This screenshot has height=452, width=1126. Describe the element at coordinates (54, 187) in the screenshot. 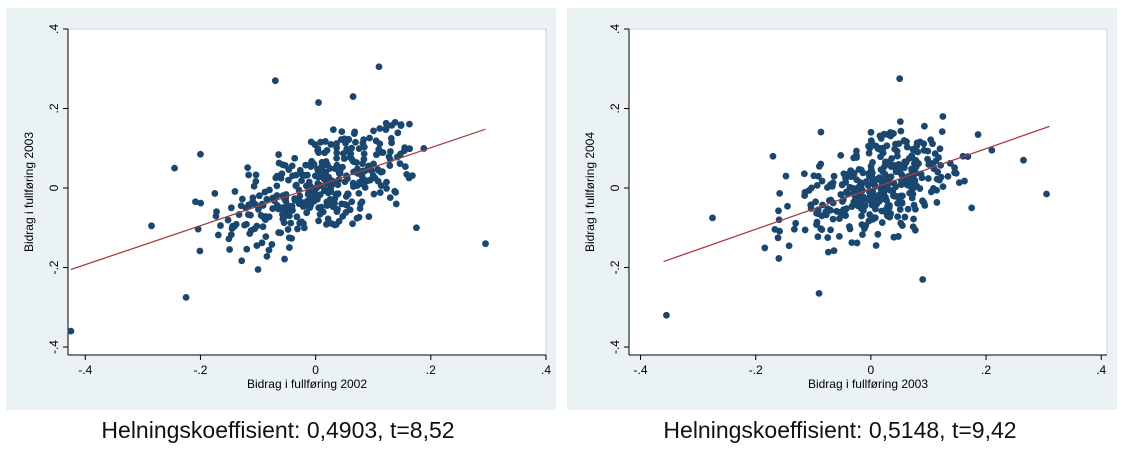

I see `y-tick-label: 0` at that location.